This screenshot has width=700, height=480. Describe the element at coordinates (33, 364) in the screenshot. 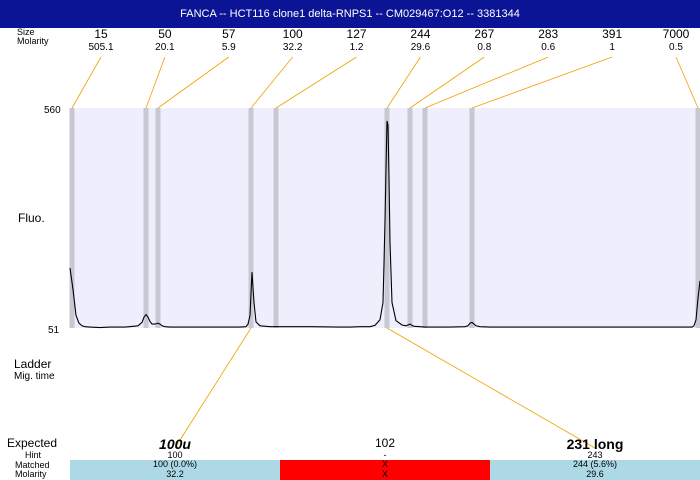

I see `ladder-label: Ladder` at that location.